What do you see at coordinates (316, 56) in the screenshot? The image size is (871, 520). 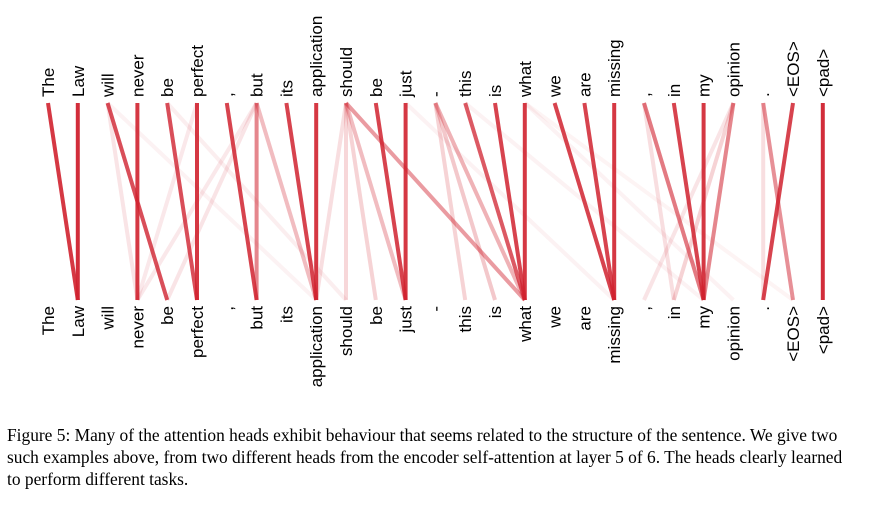 I see `source-token: application` at bounding box center [316, 56].